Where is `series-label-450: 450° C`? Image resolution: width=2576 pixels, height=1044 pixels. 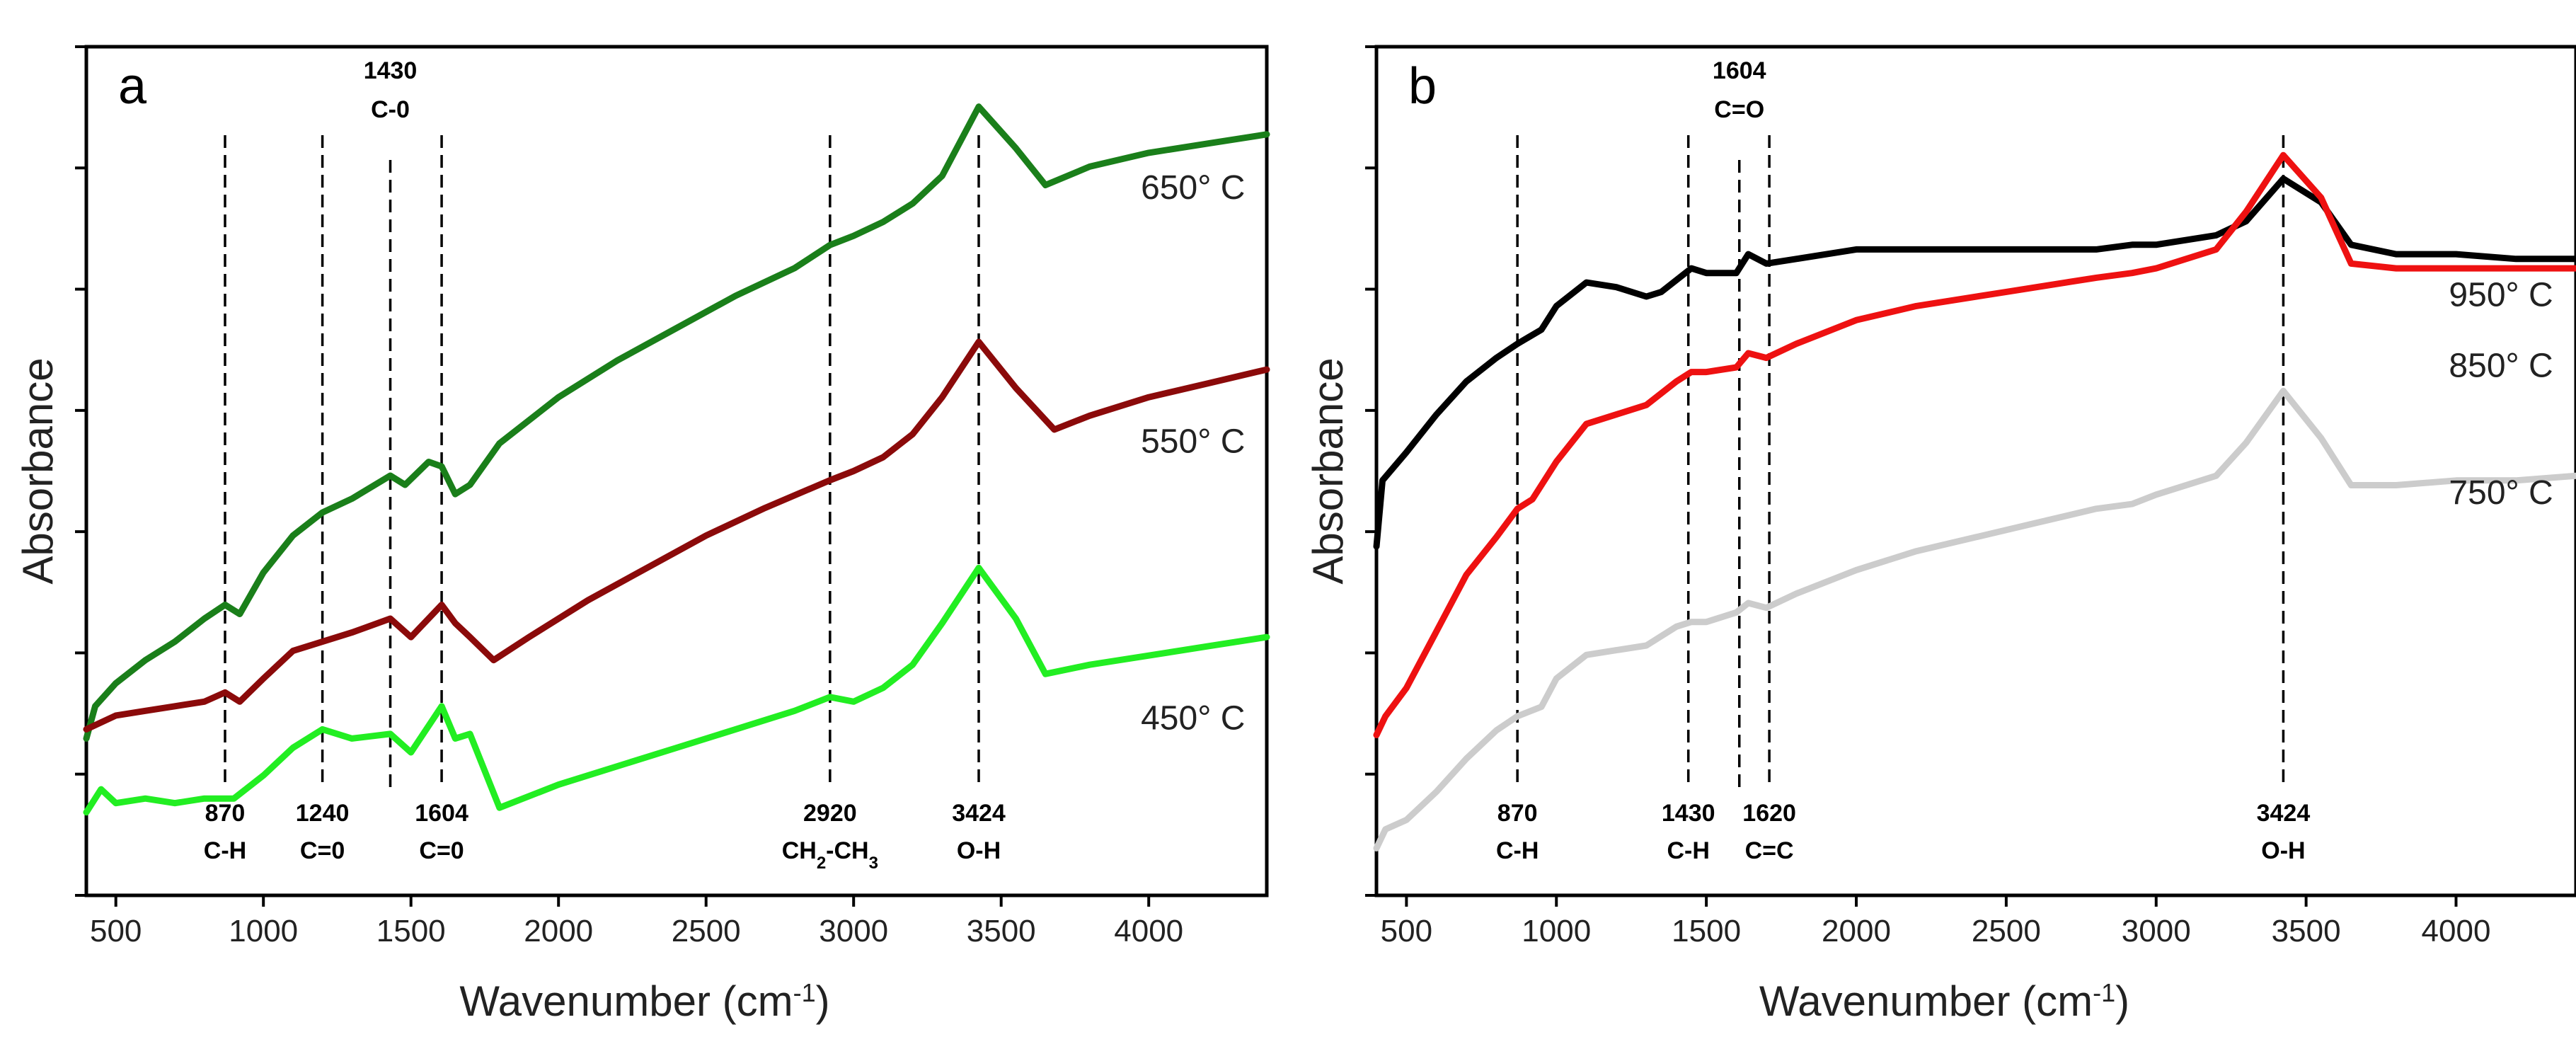
series-label-450: 450° C is located at coordinates (1193, 718).